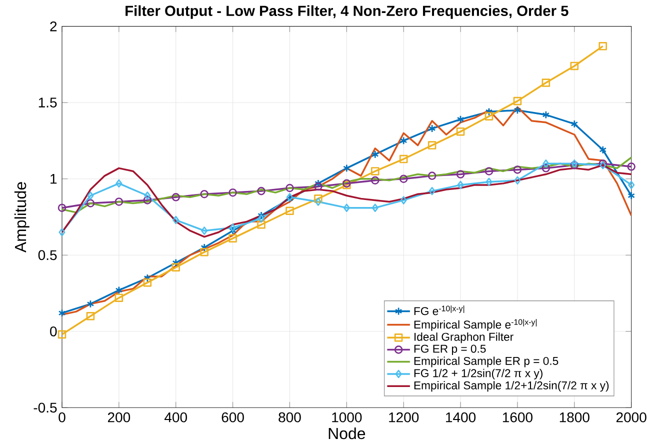  What do you see at coordinates (47, 255) in the screenshot?
I see `y-tick-label: 0.5` at bounding box center [47, 255].